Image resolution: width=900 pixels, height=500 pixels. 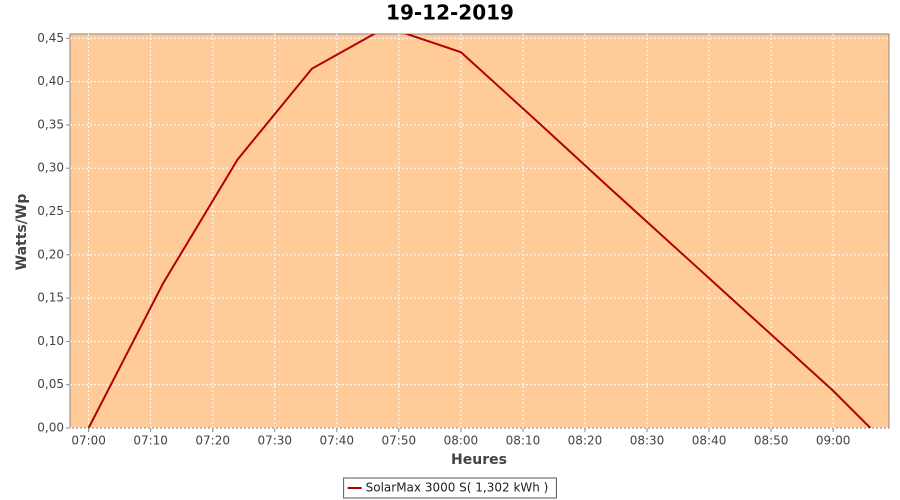 I want to click on legend-label: SolarMax 3000 S( 1,302 kWh ), so click(x=457, y=488).